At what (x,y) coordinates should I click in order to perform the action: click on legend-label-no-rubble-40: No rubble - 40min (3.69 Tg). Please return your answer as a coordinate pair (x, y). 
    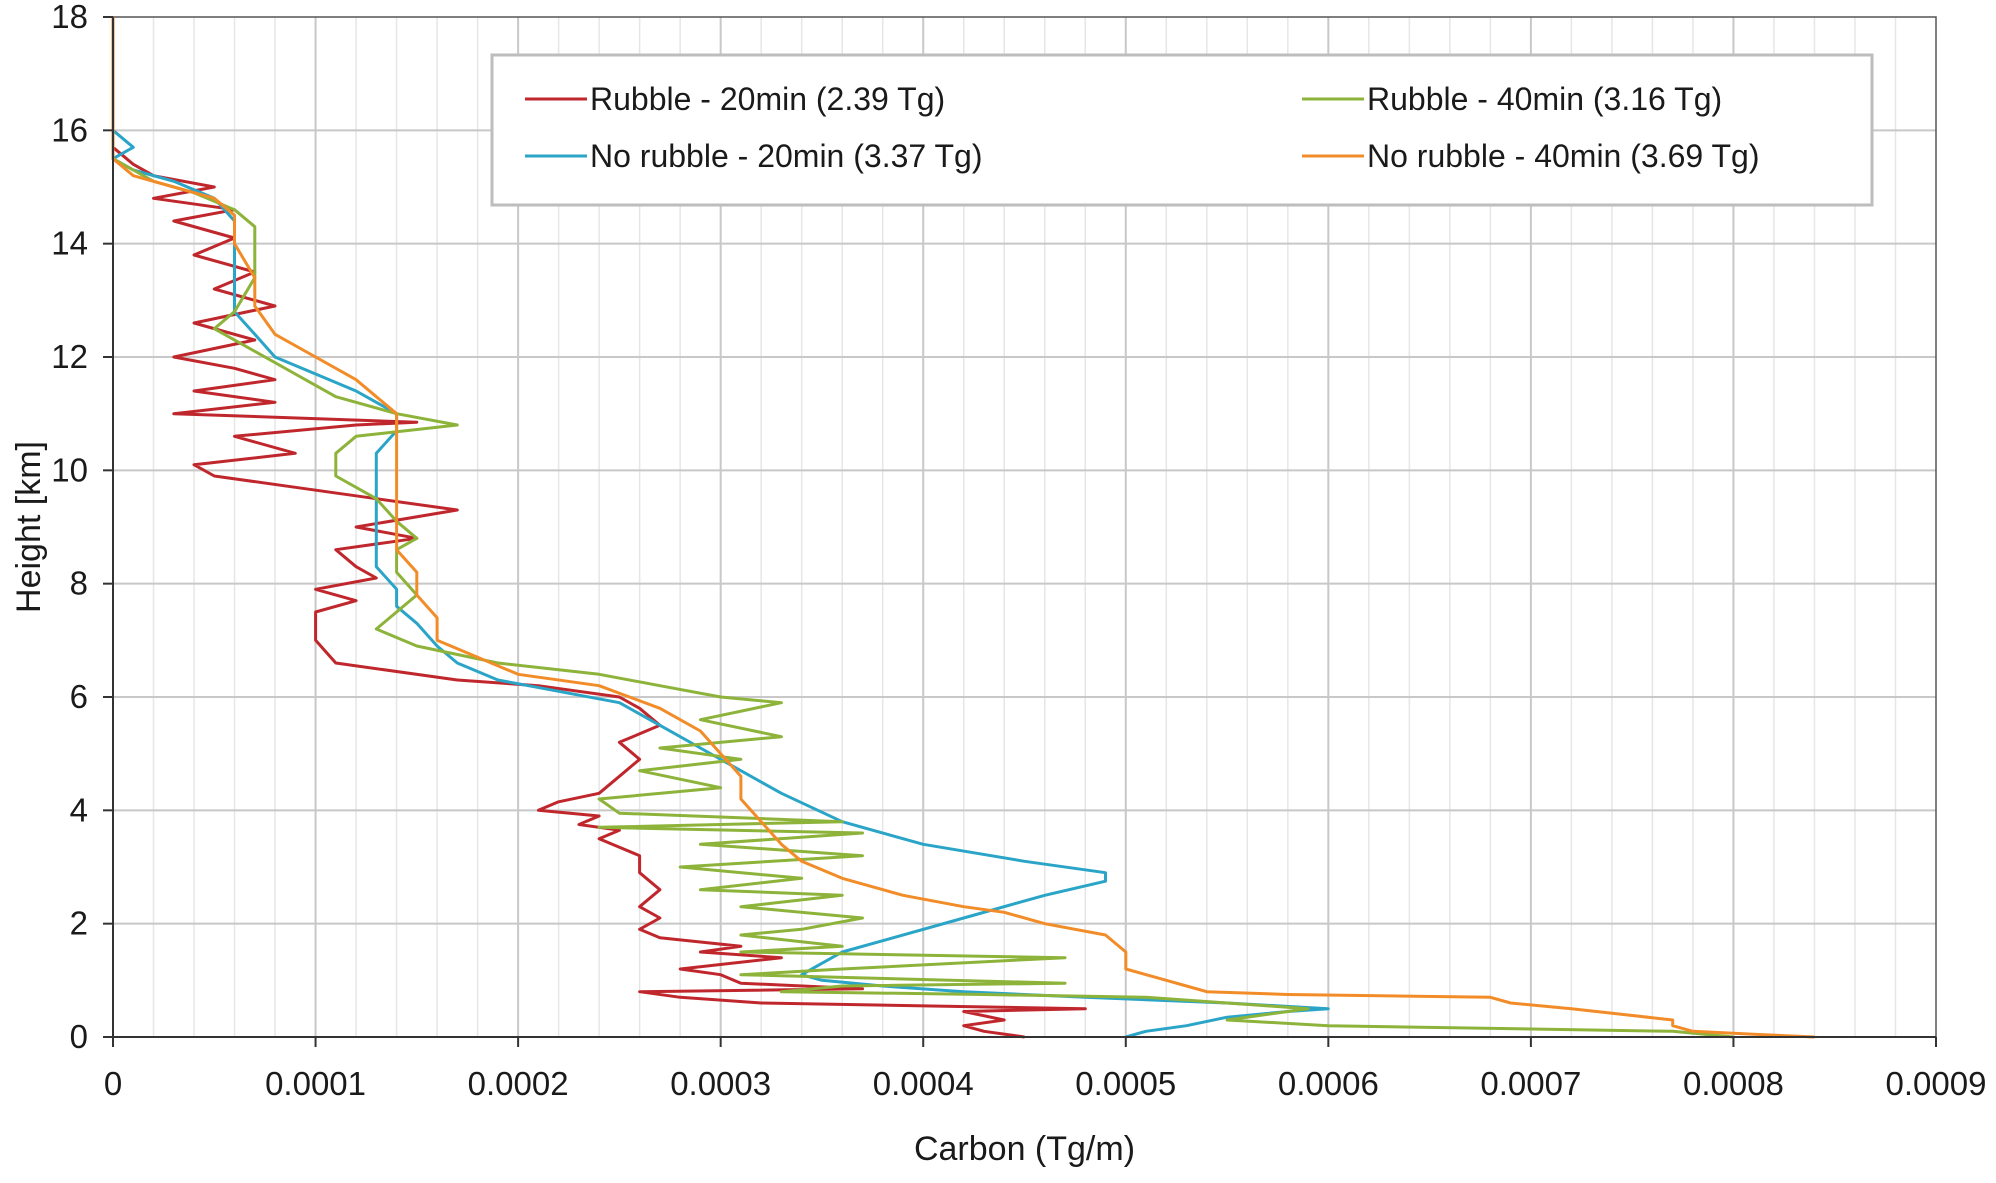
    Looking at the image, I should click on (1563, 156).